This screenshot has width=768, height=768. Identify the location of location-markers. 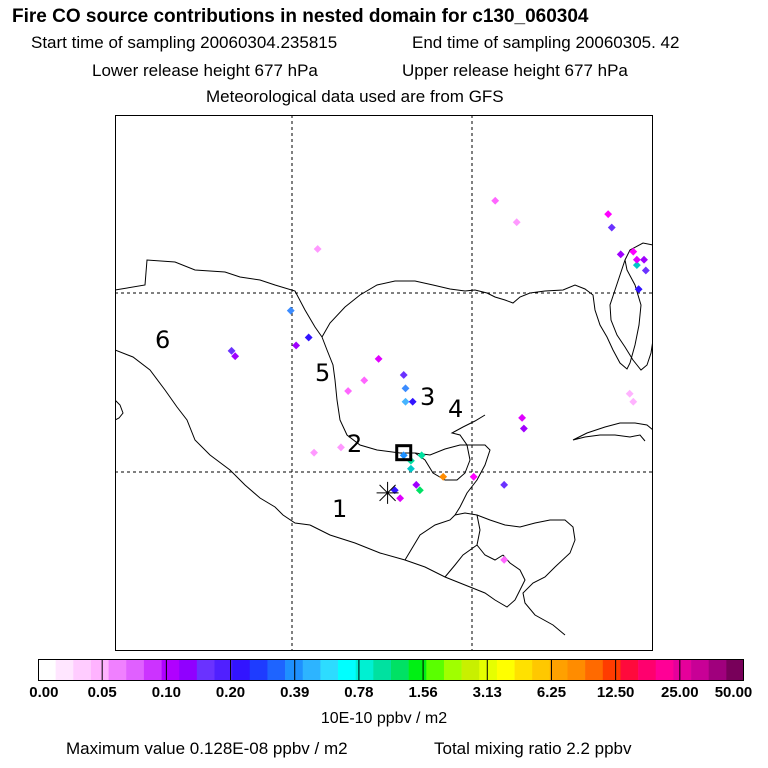
(394, 474).